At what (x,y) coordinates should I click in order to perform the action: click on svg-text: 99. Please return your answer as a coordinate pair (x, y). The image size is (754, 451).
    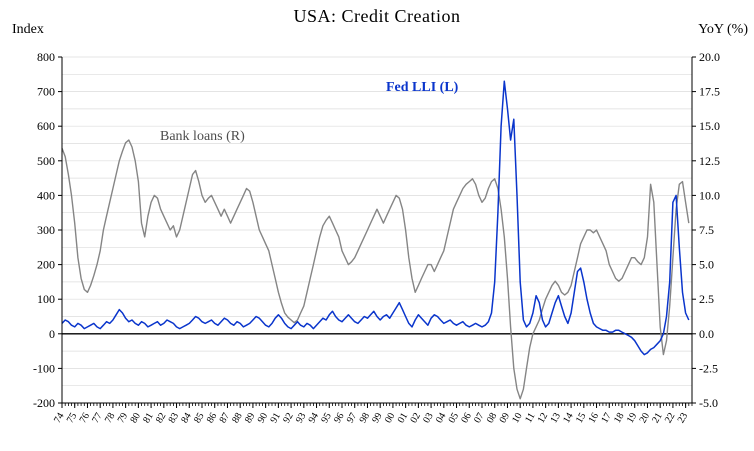
    Looking at the image, I should click on (377, 418).